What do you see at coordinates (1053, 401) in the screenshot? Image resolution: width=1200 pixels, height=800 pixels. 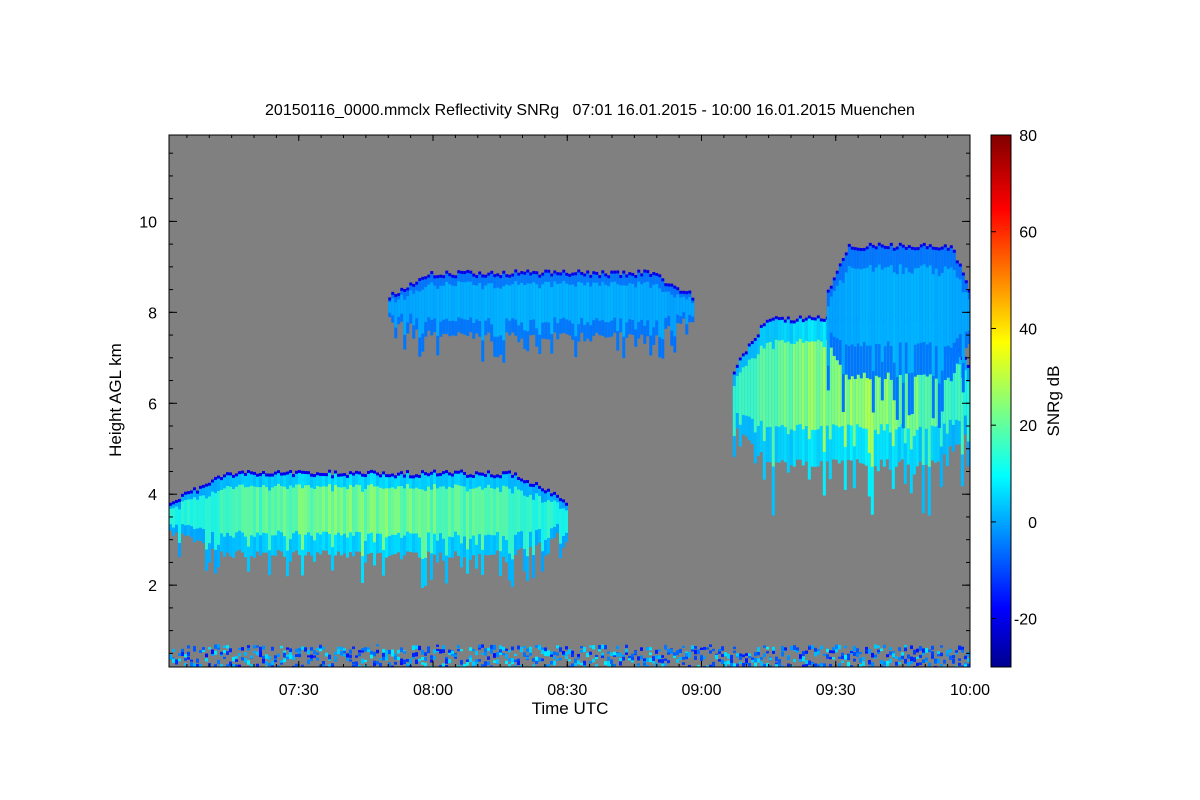 I see `colorbar-label: SNRg dB` at bounding box center [1053, 401].